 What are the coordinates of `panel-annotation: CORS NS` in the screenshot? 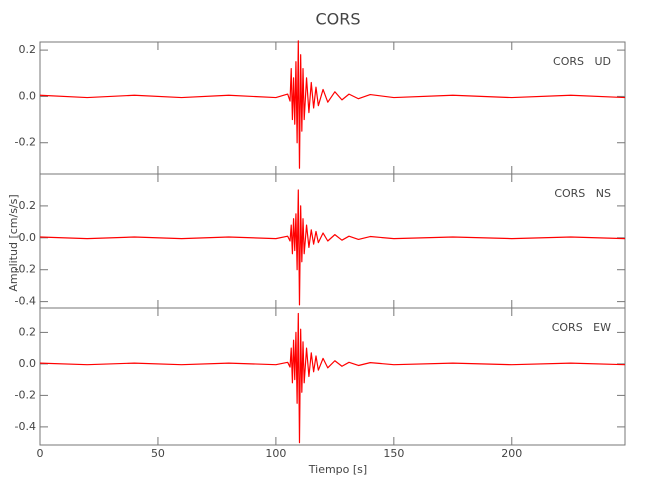 It's located at (582, 193).